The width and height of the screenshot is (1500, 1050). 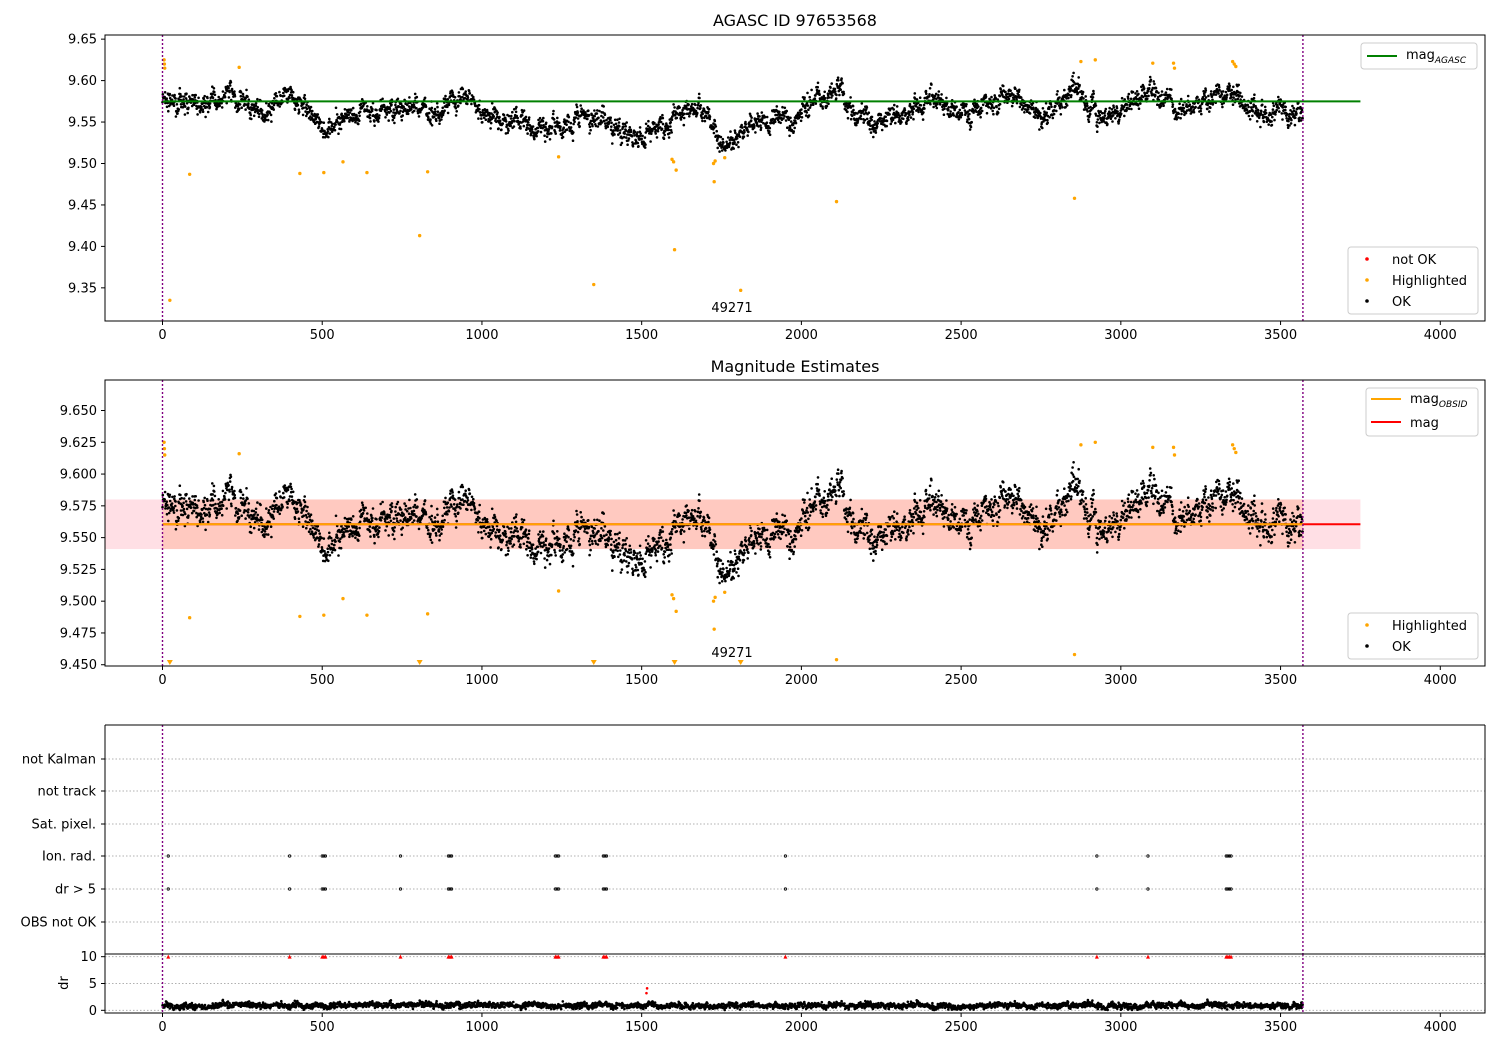 I want to click on agasc-xtick-label: 1000, so click(x=481, y=335).